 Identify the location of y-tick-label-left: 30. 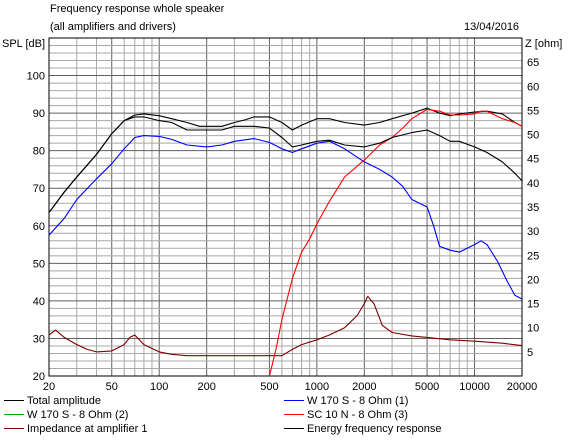
(39, 339).